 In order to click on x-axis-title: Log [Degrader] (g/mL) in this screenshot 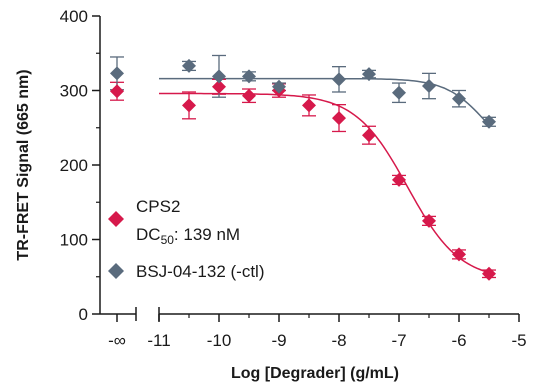, I will do `click(315, 373)`.